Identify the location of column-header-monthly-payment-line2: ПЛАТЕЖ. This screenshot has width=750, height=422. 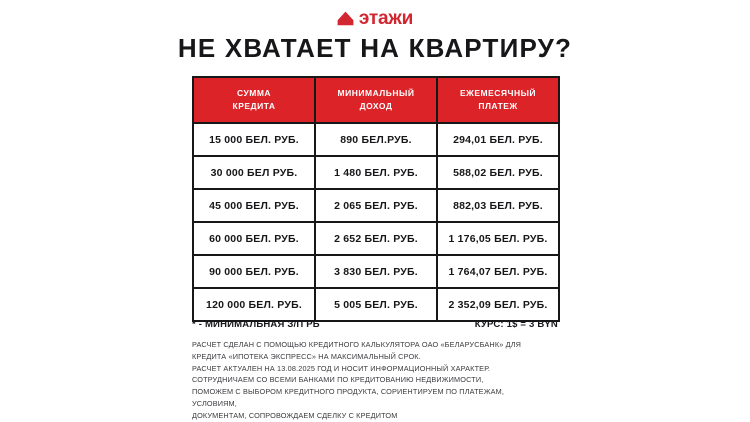
(498, 106).